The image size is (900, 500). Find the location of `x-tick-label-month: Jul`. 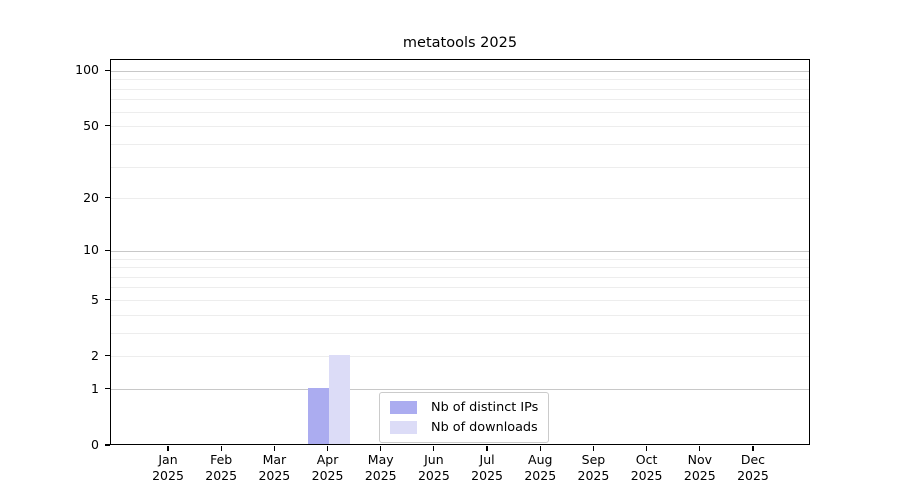

x-tick-label-month: Jul is located at coordinates (487, 459).